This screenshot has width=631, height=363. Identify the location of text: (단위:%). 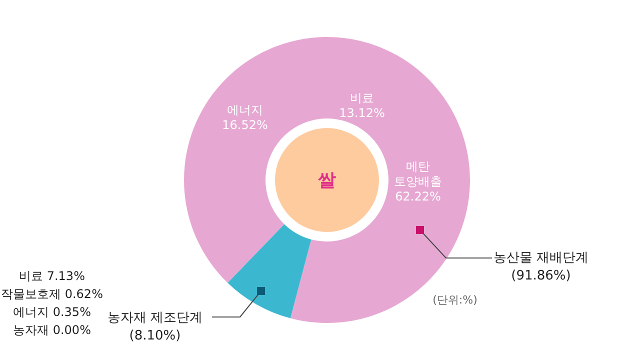
(455, 300).